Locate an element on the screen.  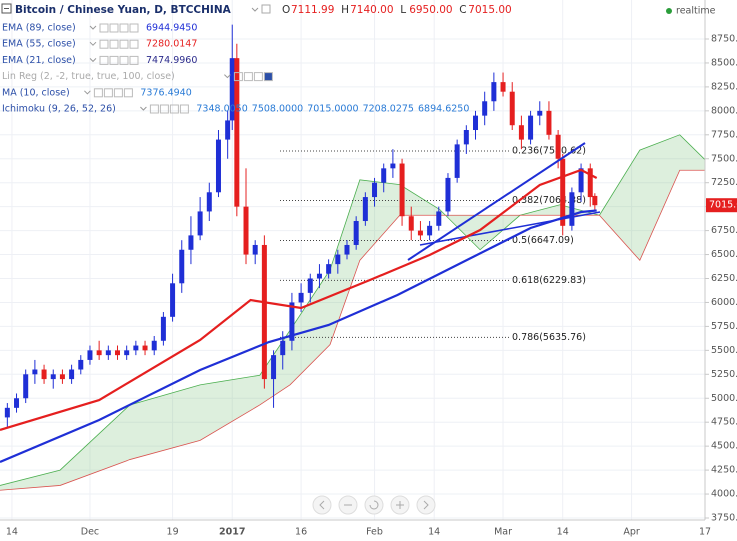
zoom-icons is located at coordinates (374, 505).